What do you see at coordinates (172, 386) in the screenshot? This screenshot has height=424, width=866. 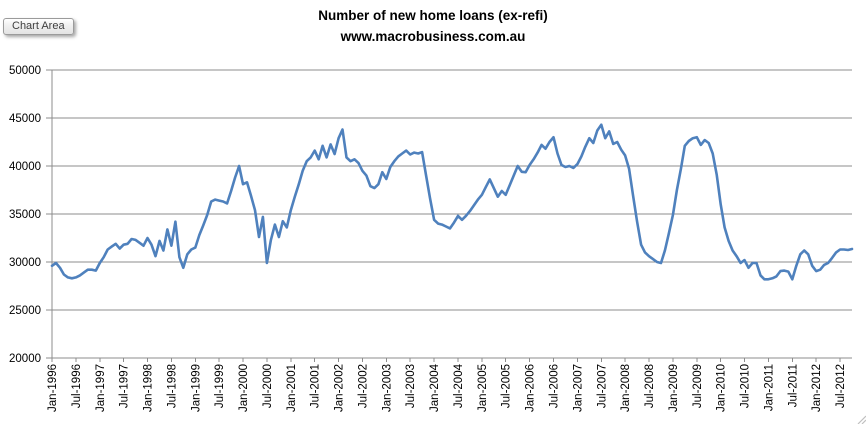 I see `x-axis-label: Jul-1998` at bounding box center [172, 386].